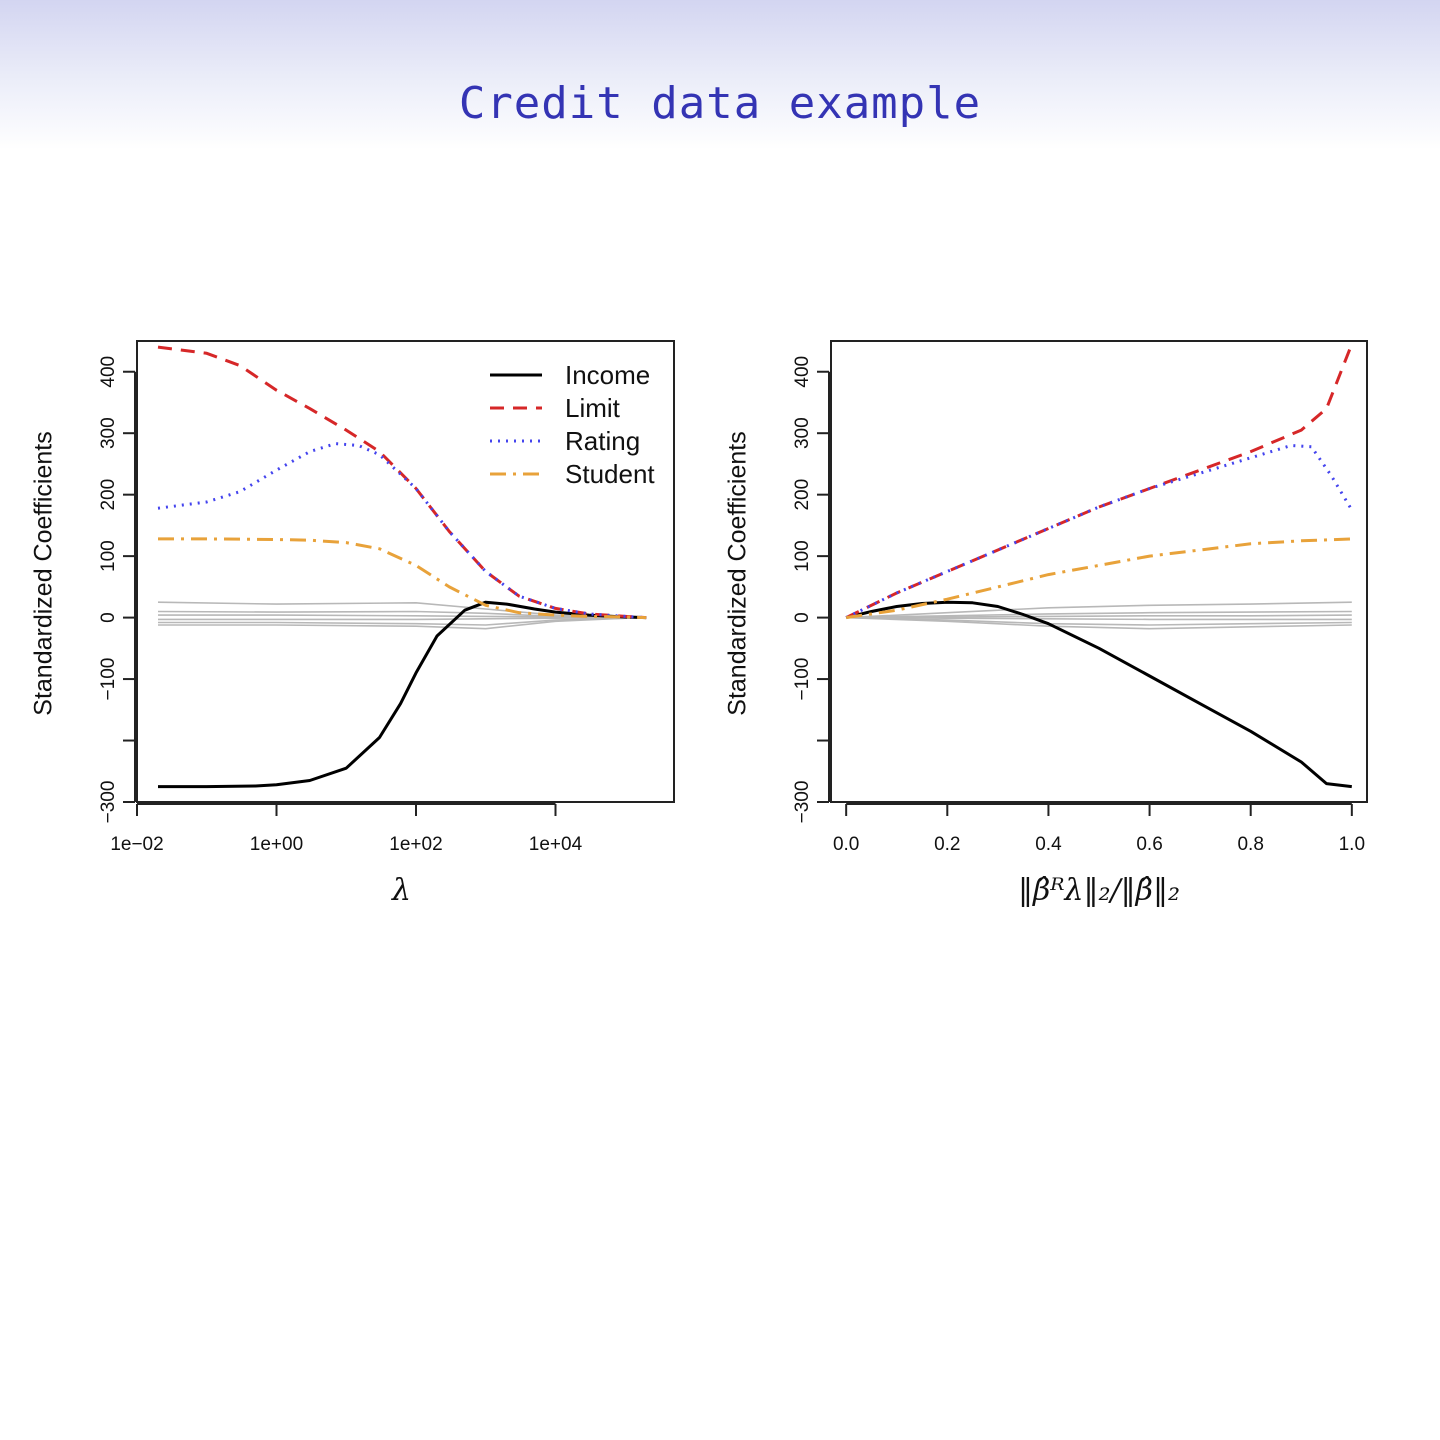  Describe the element at coordinates (415, 844) in the screenshot. I see `x-tick-label: 1e+02` at that location.